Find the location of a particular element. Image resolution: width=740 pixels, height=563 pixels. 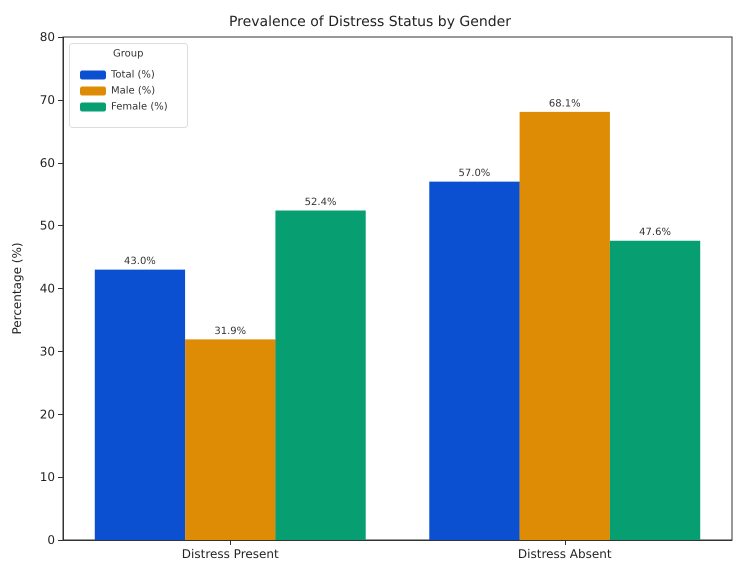

y-axis-title: Percentage (%) is located at coordinates (17, 288).